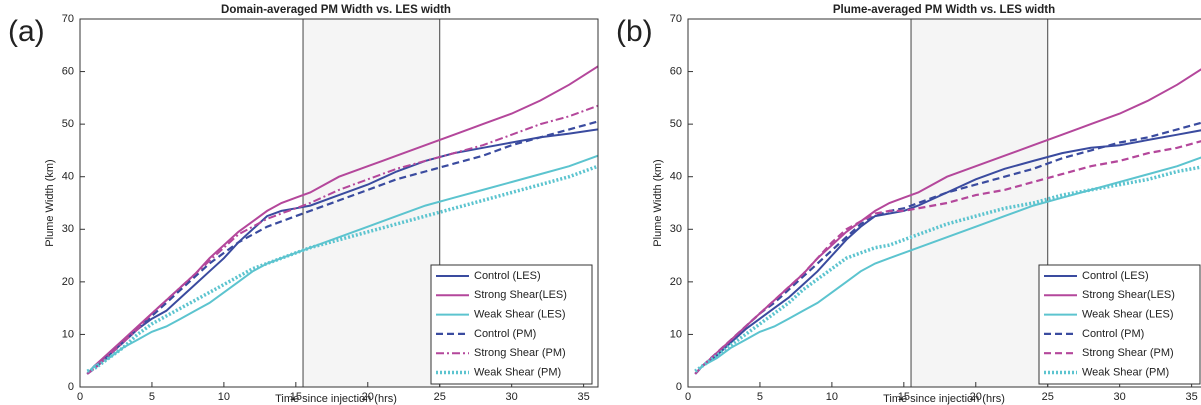  Describe the element at coordinates (944, 10) in the screenshot. I see `chart-title: Plume-averaged PM Width vs. LES width` at that location.